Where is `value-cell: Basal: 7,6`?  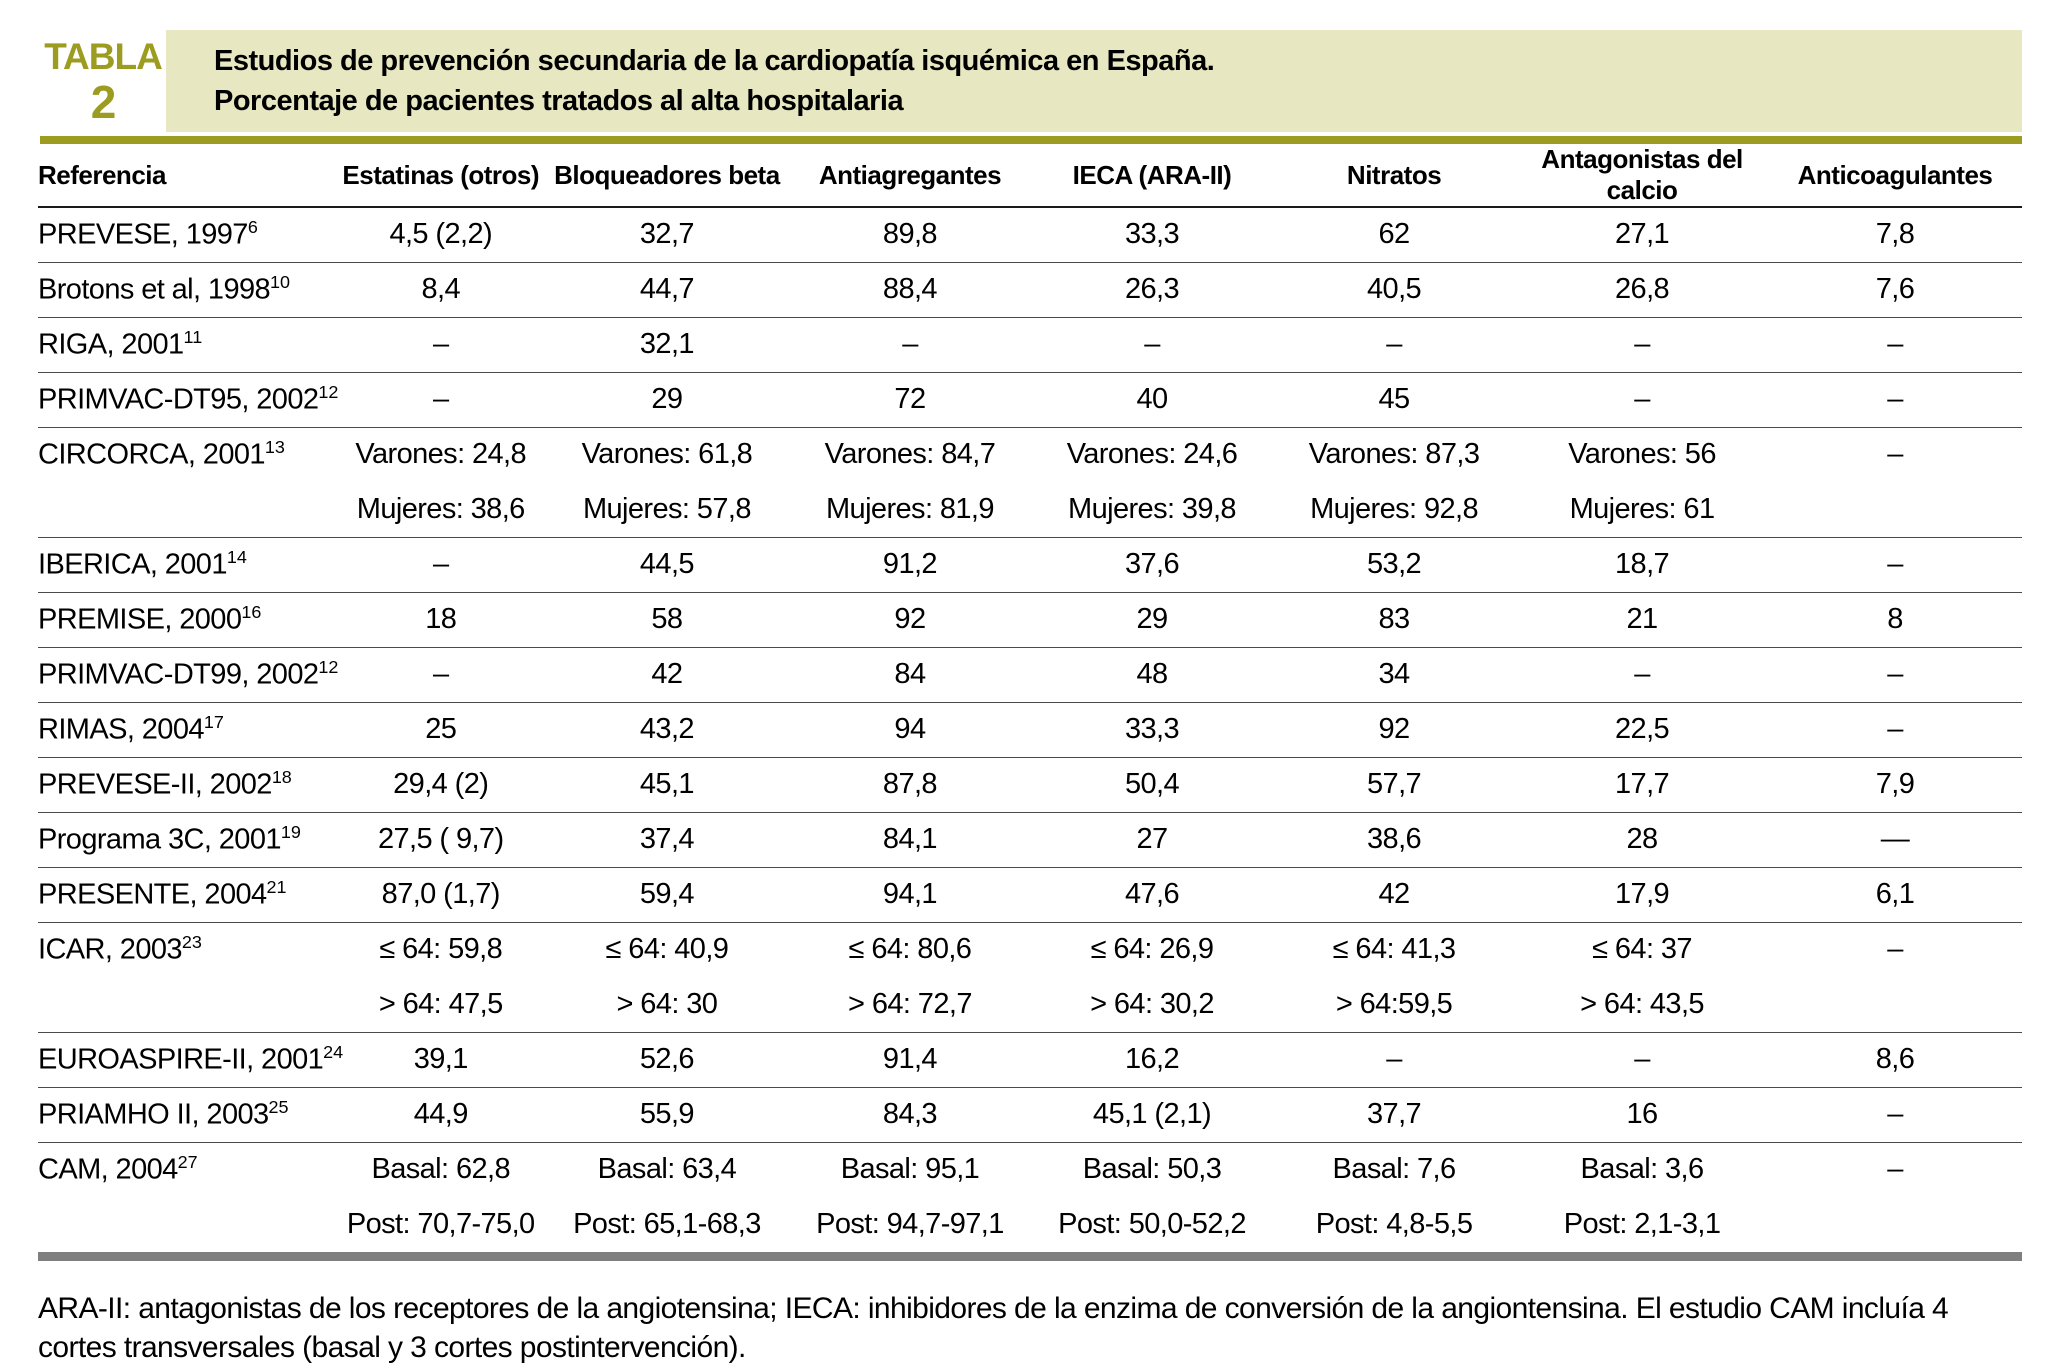
value-cell: Basal: 7,6 is located at coordinates (1394, 1169).